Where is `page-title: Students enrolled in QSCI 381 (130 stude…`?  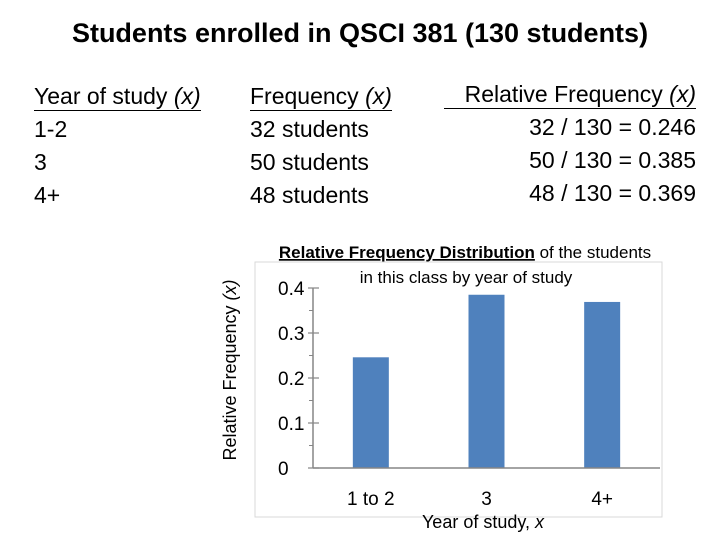 page-title: Students enrolled in QSCI 381 (130 stude… is located at coordinates (360, 33).